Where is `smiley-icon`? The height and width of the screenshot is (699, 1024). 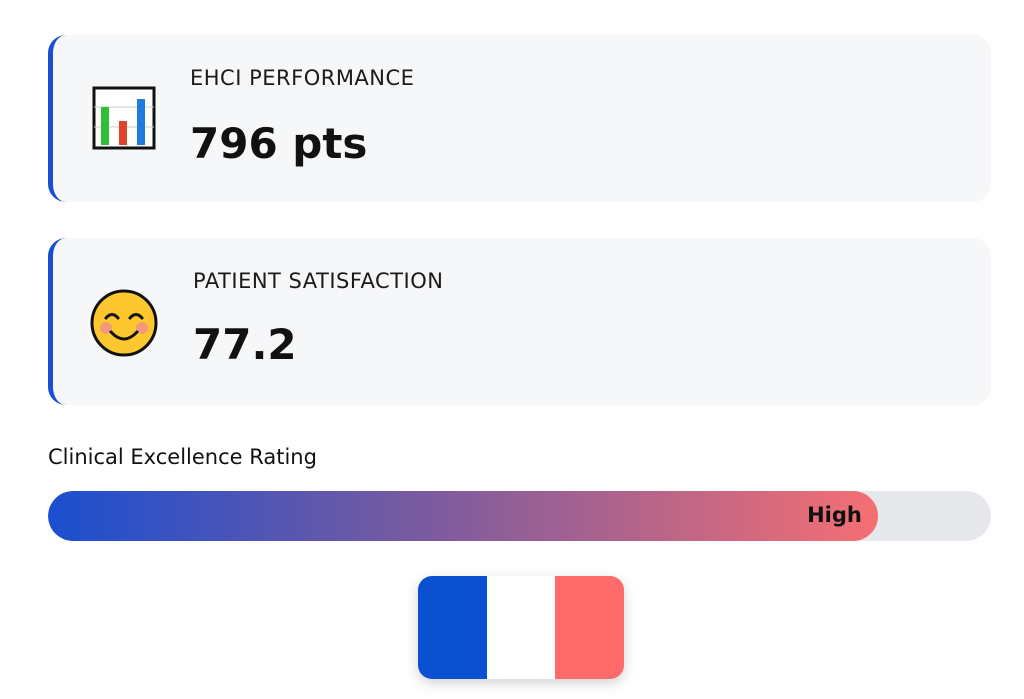 smiley-icon is located at coordinates (124, 323).